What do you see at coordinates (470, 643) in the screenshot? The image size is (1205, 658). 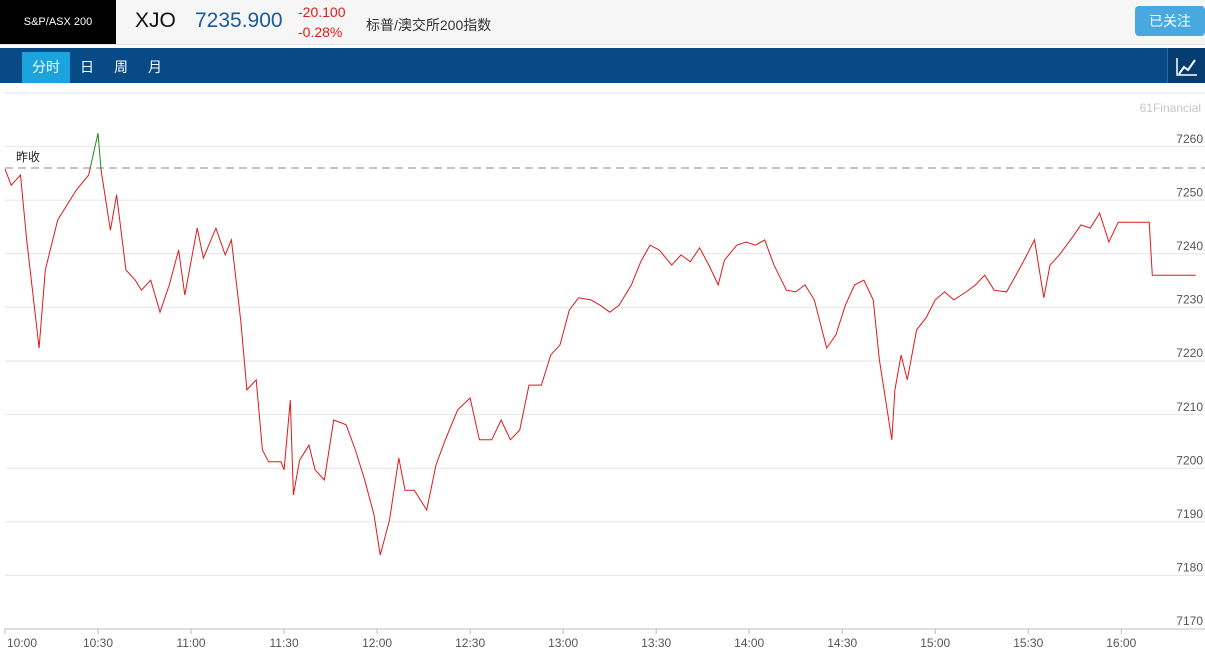 I see `x-tick-label: 12:30` at bounding box center [470, 643].